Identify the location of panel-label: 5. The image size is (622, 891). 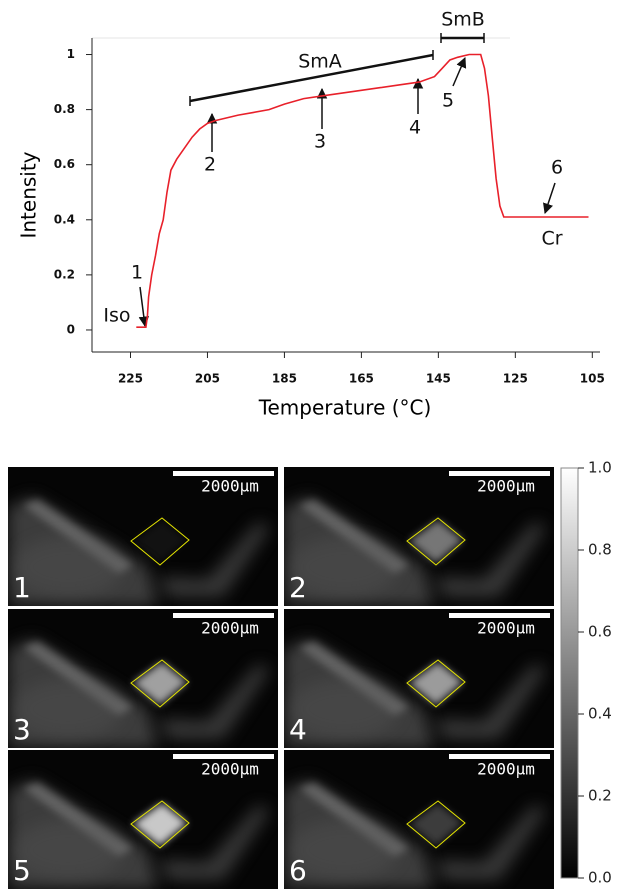
(22, 870).